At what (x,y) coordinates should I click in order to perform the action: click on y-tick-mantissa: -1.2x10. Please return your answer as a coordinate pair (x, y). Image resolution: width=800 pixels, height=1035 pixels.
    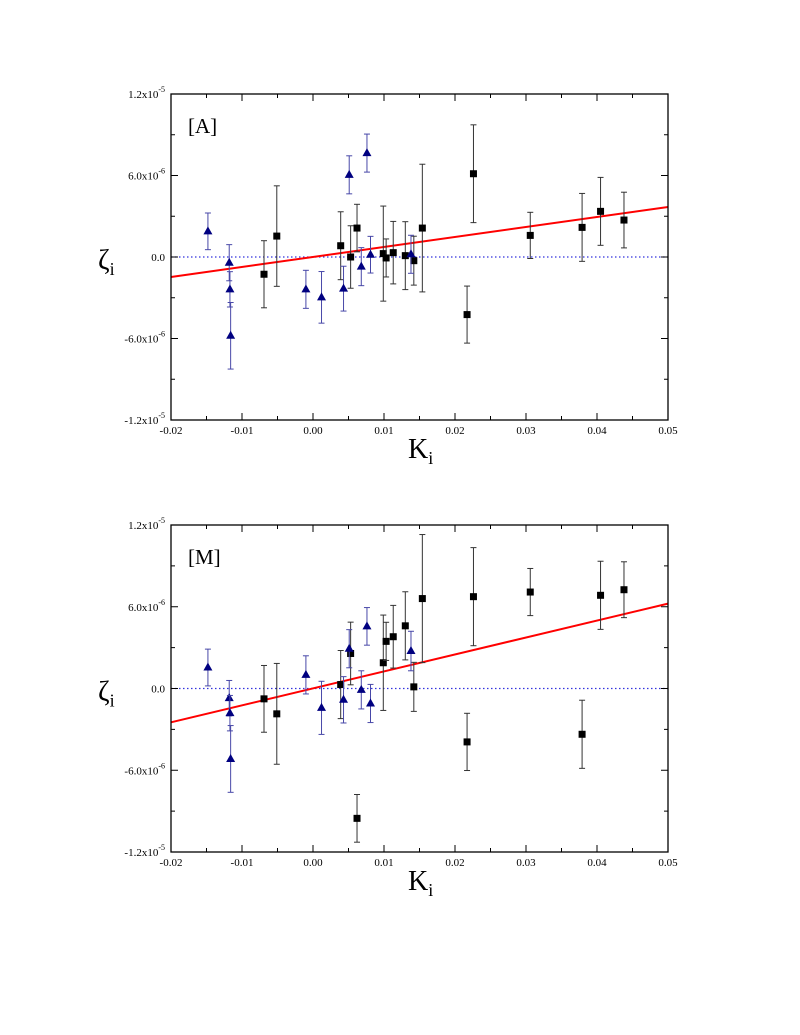
    Looking at the image, I should click on (141, 853).